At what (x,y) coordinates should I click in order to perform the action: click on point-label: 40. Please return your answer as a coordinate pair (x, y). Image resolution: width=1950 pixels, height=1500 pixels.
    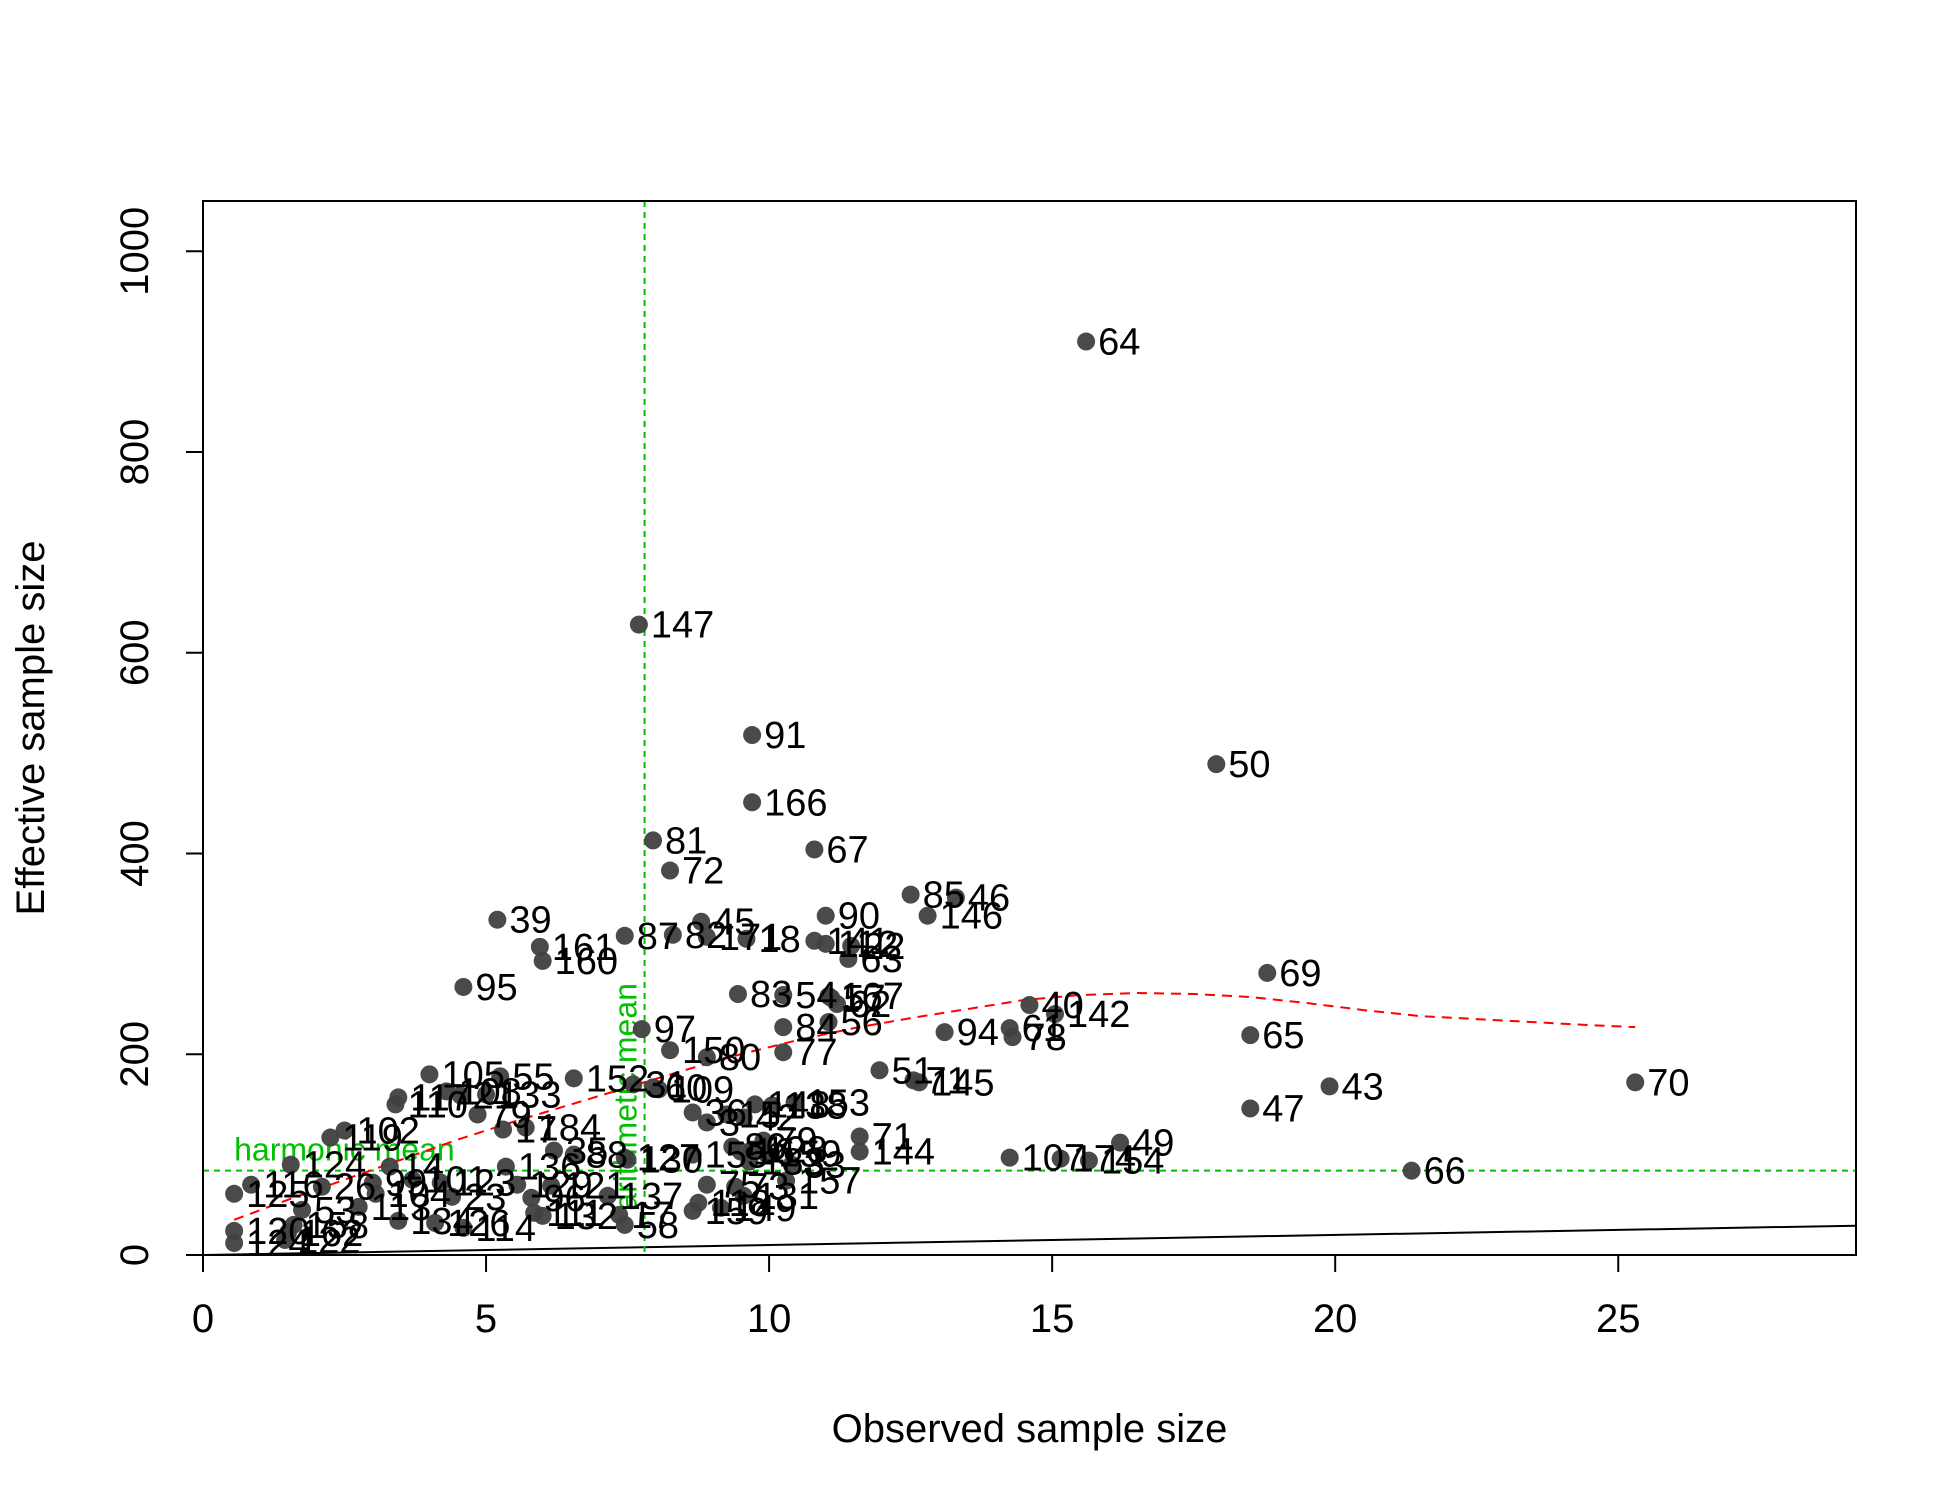
    Looking at the image, I should click on (1063, 1006).